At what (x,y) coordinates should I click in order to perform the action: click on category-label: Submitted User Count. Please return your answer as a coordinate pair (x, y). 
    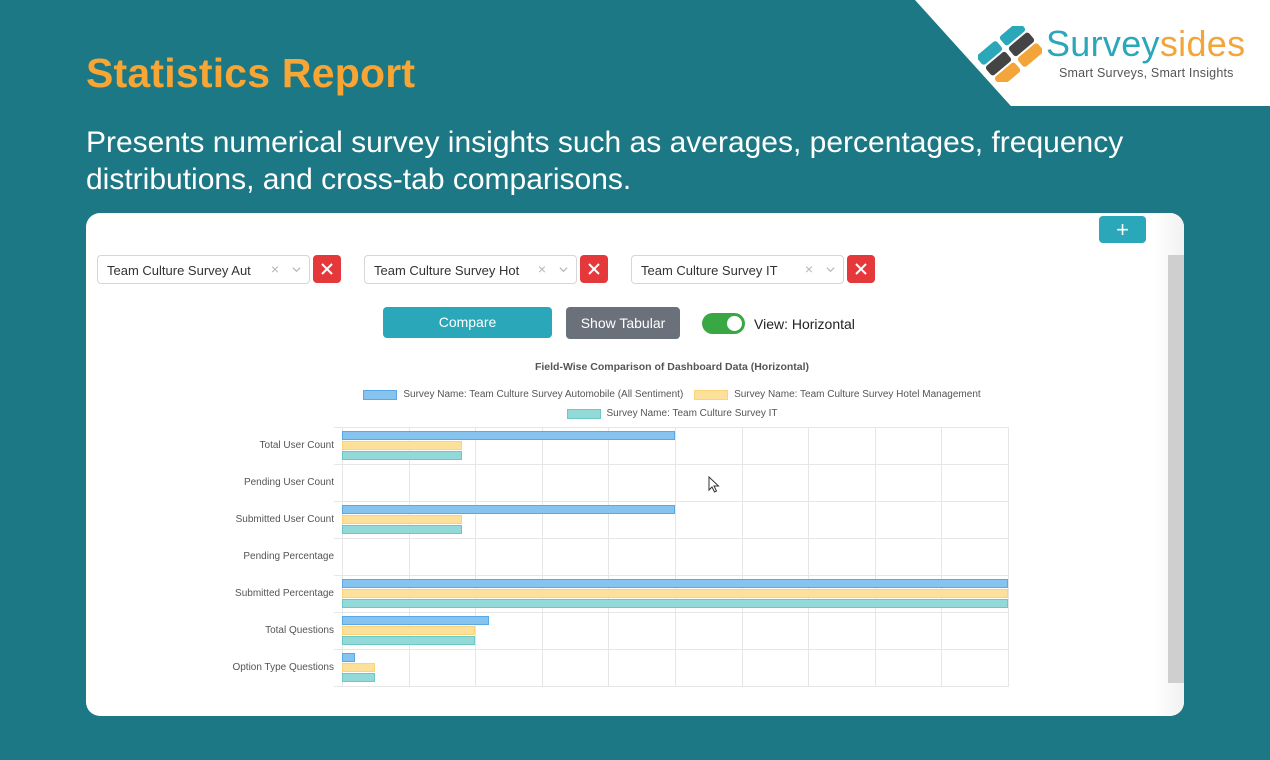
    Looking at the image, I should click on (284, 519).